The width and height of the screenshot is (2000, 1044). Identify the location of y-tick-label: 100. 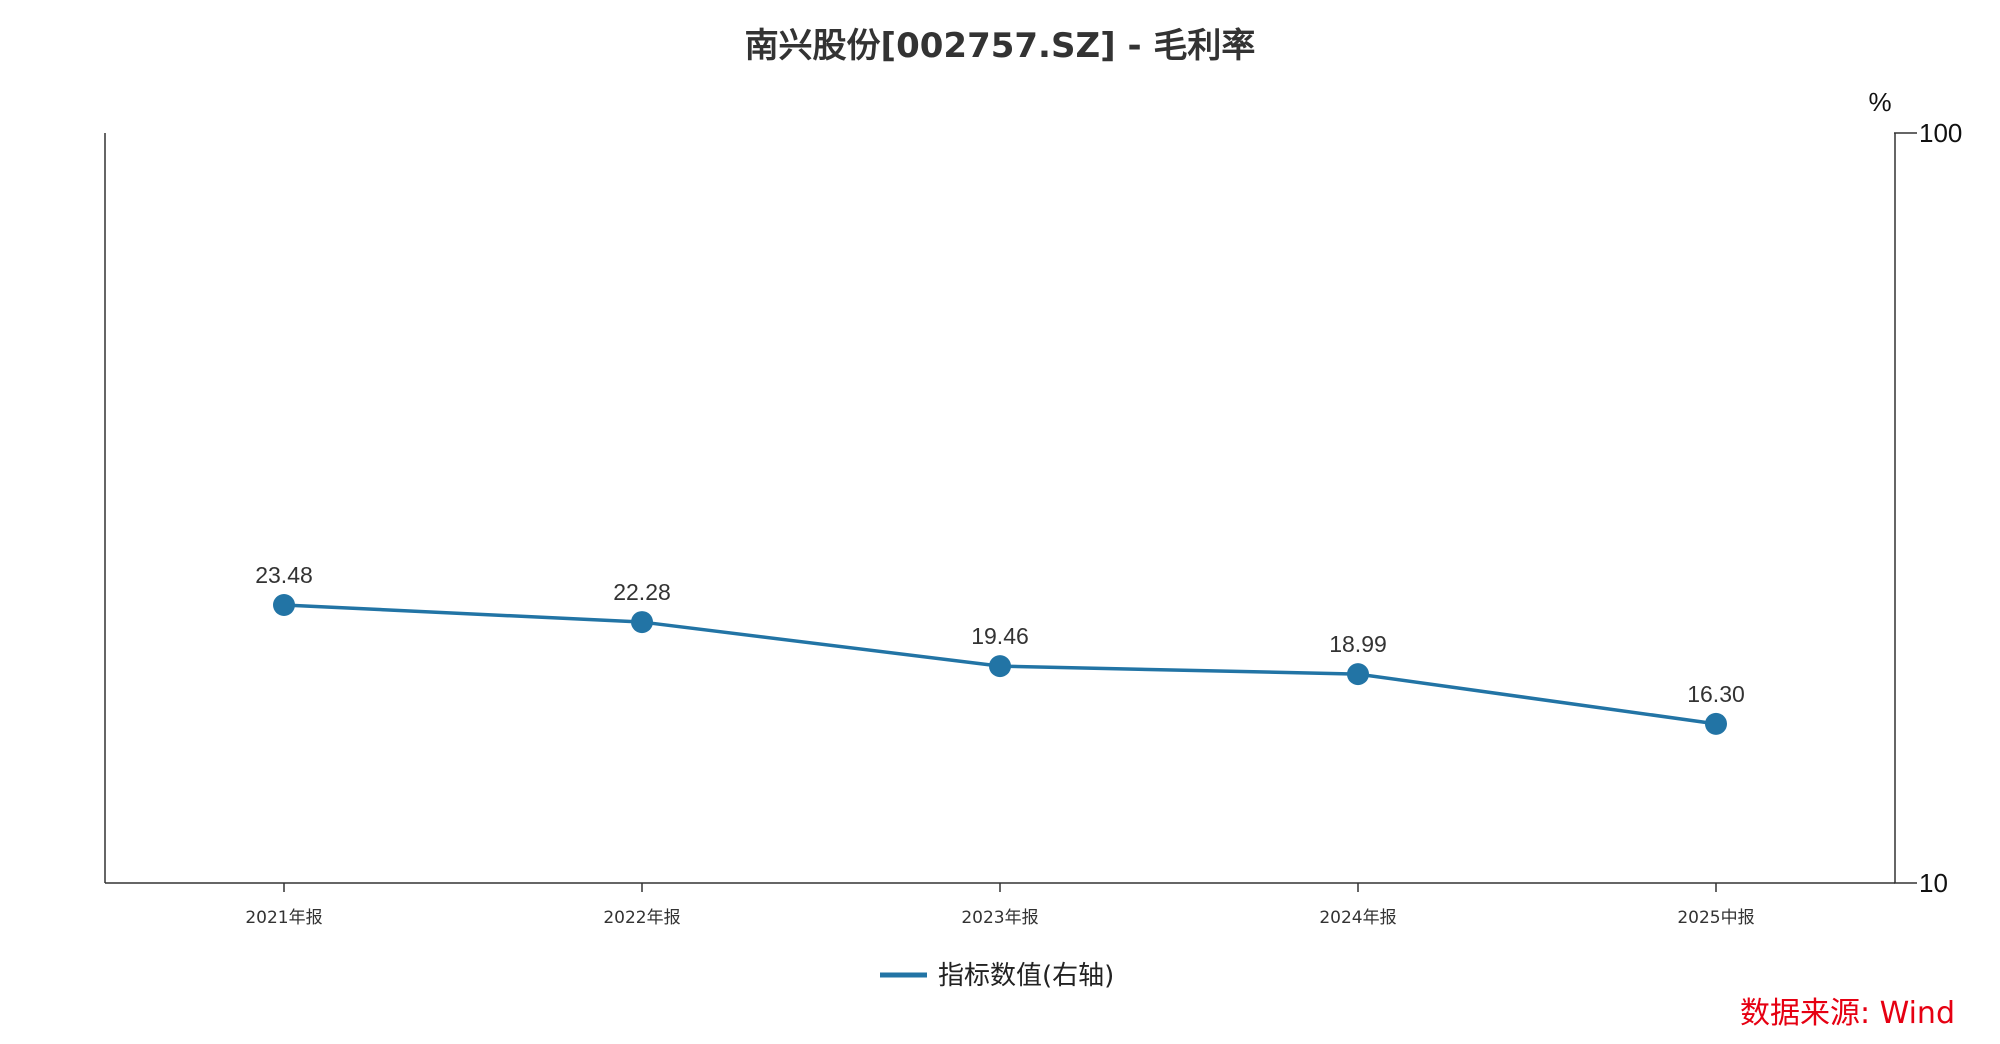
(1940, 133).